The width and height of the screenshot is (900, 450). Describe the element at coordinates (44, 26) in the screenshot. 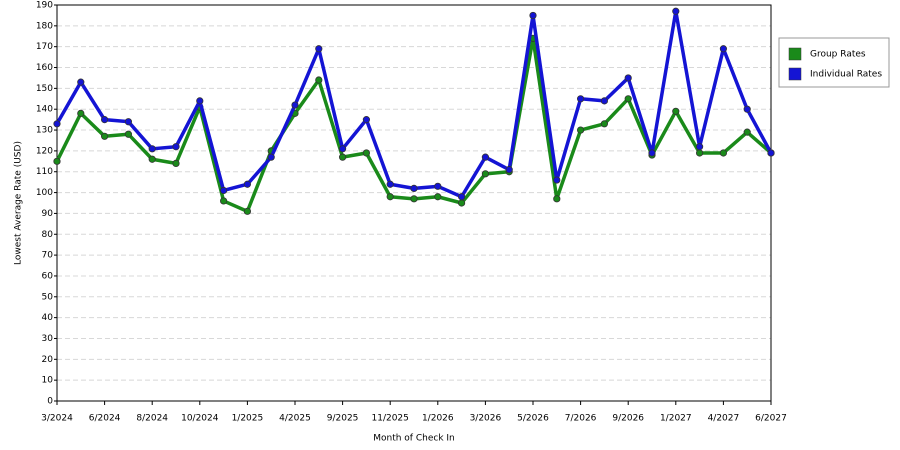

I see `y-tick-label: 180` at that location.